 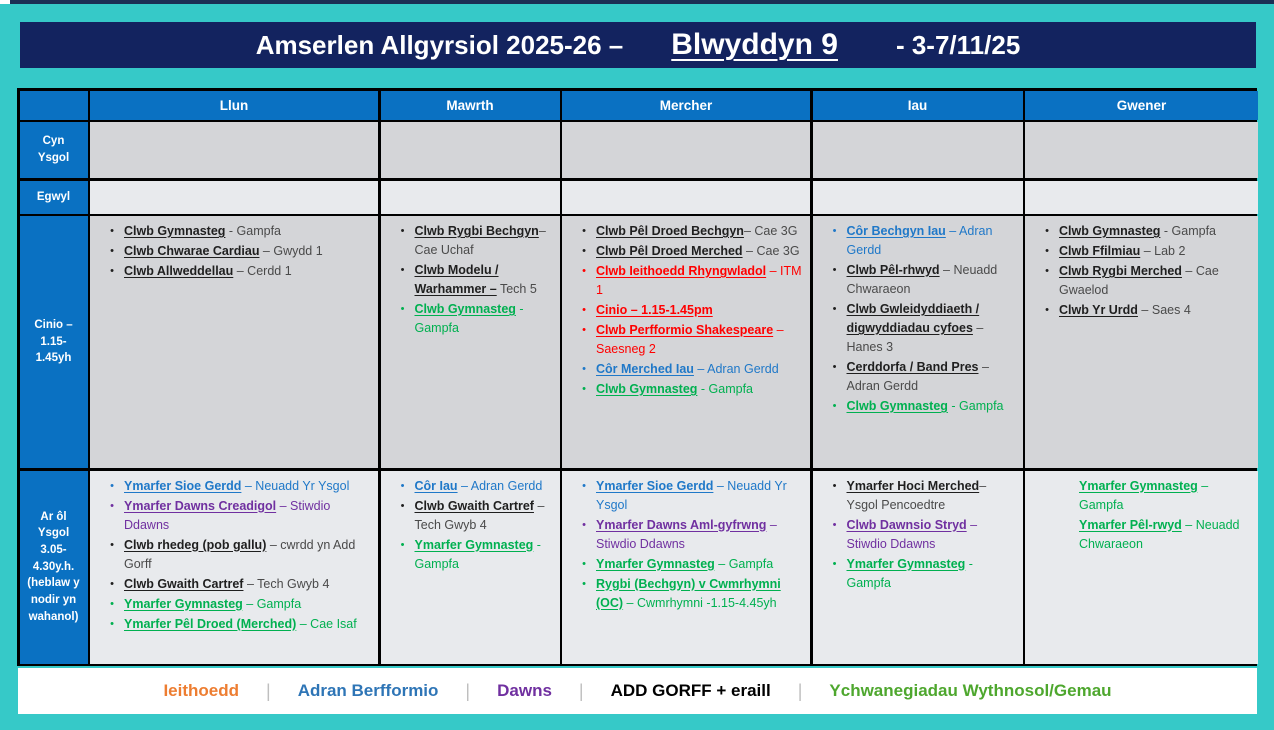 I want to click on activity-text: Clwb Yr Urdd – Saes 4, so click(x=1155, y=310).